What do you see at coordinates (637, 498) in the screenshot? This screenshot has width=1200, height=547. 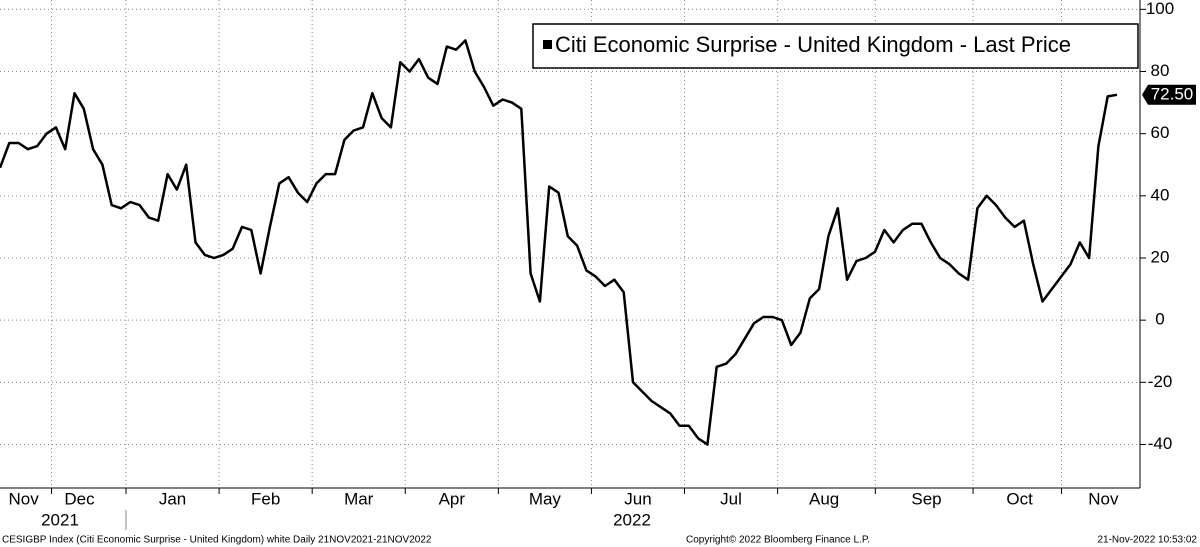 I see `x-tick-label: Jun` at bounding box center [637, 498].